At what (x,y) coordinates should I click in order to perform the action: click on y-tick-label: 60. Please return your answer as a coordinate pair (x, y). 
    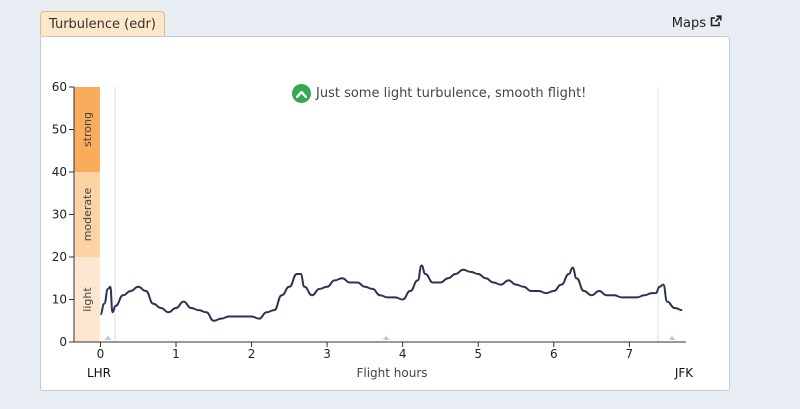
    Looking at the image, I should click on (59, 87).